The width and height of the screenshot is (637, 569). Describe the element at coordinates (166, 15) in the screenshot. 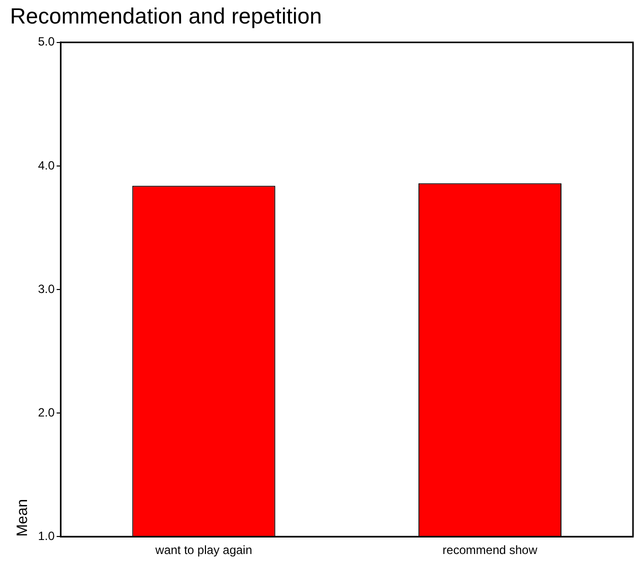

I see `chart-title: Recommendation and repetition` at that location.